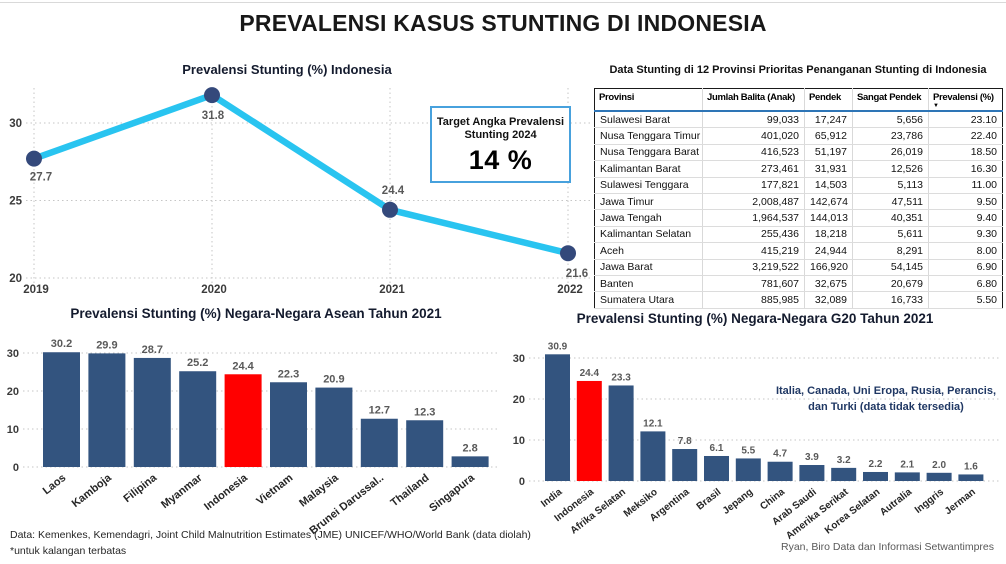 The image size is (1006, 564). I want to click on y-tick-label: 10, so click(519, 441).